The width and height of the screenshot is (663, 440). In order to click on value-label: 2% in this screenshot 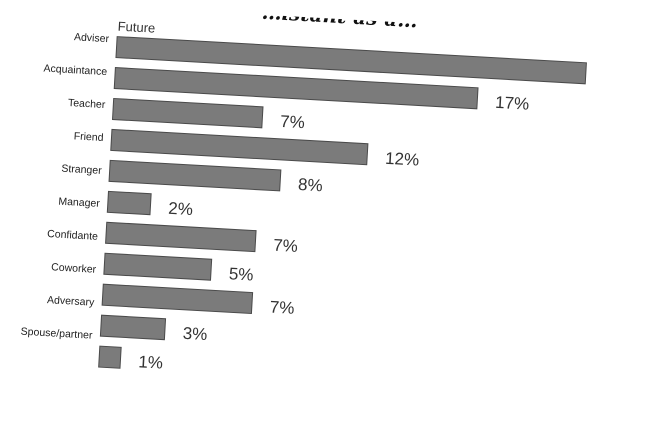, I will do `click(181, 209)`.